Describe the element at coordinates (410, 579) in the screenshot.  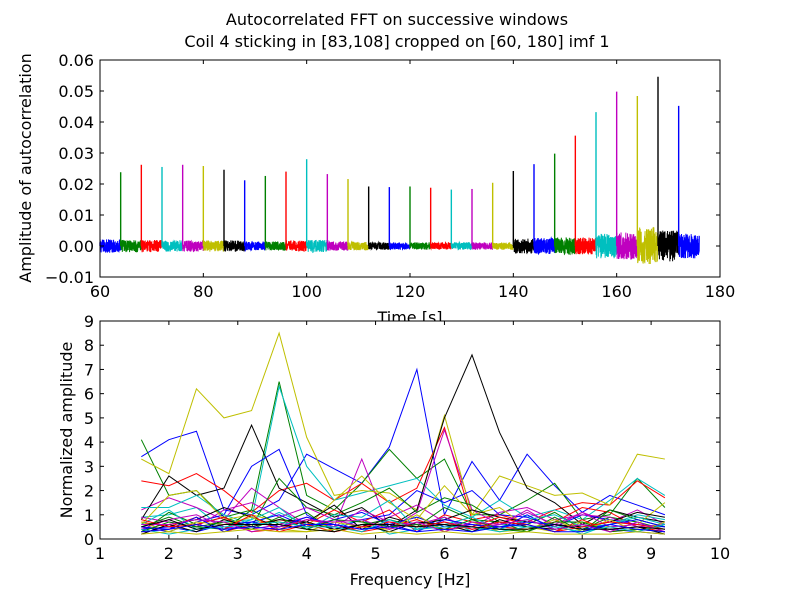
I see `bottom-x-axis-label: Frequency [Hz]` at that location.